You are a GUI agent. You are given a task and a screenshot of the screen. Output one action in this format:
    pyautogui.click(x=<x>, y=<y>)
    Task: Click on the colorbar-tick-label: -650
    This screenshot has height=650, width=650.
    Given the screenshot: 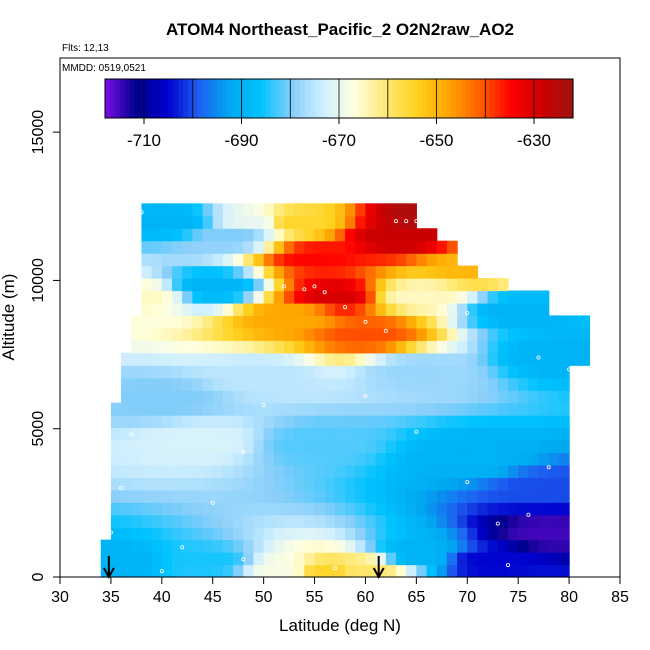 What is the action you would take?
    pyautogui.click(x=436, y=140)
    